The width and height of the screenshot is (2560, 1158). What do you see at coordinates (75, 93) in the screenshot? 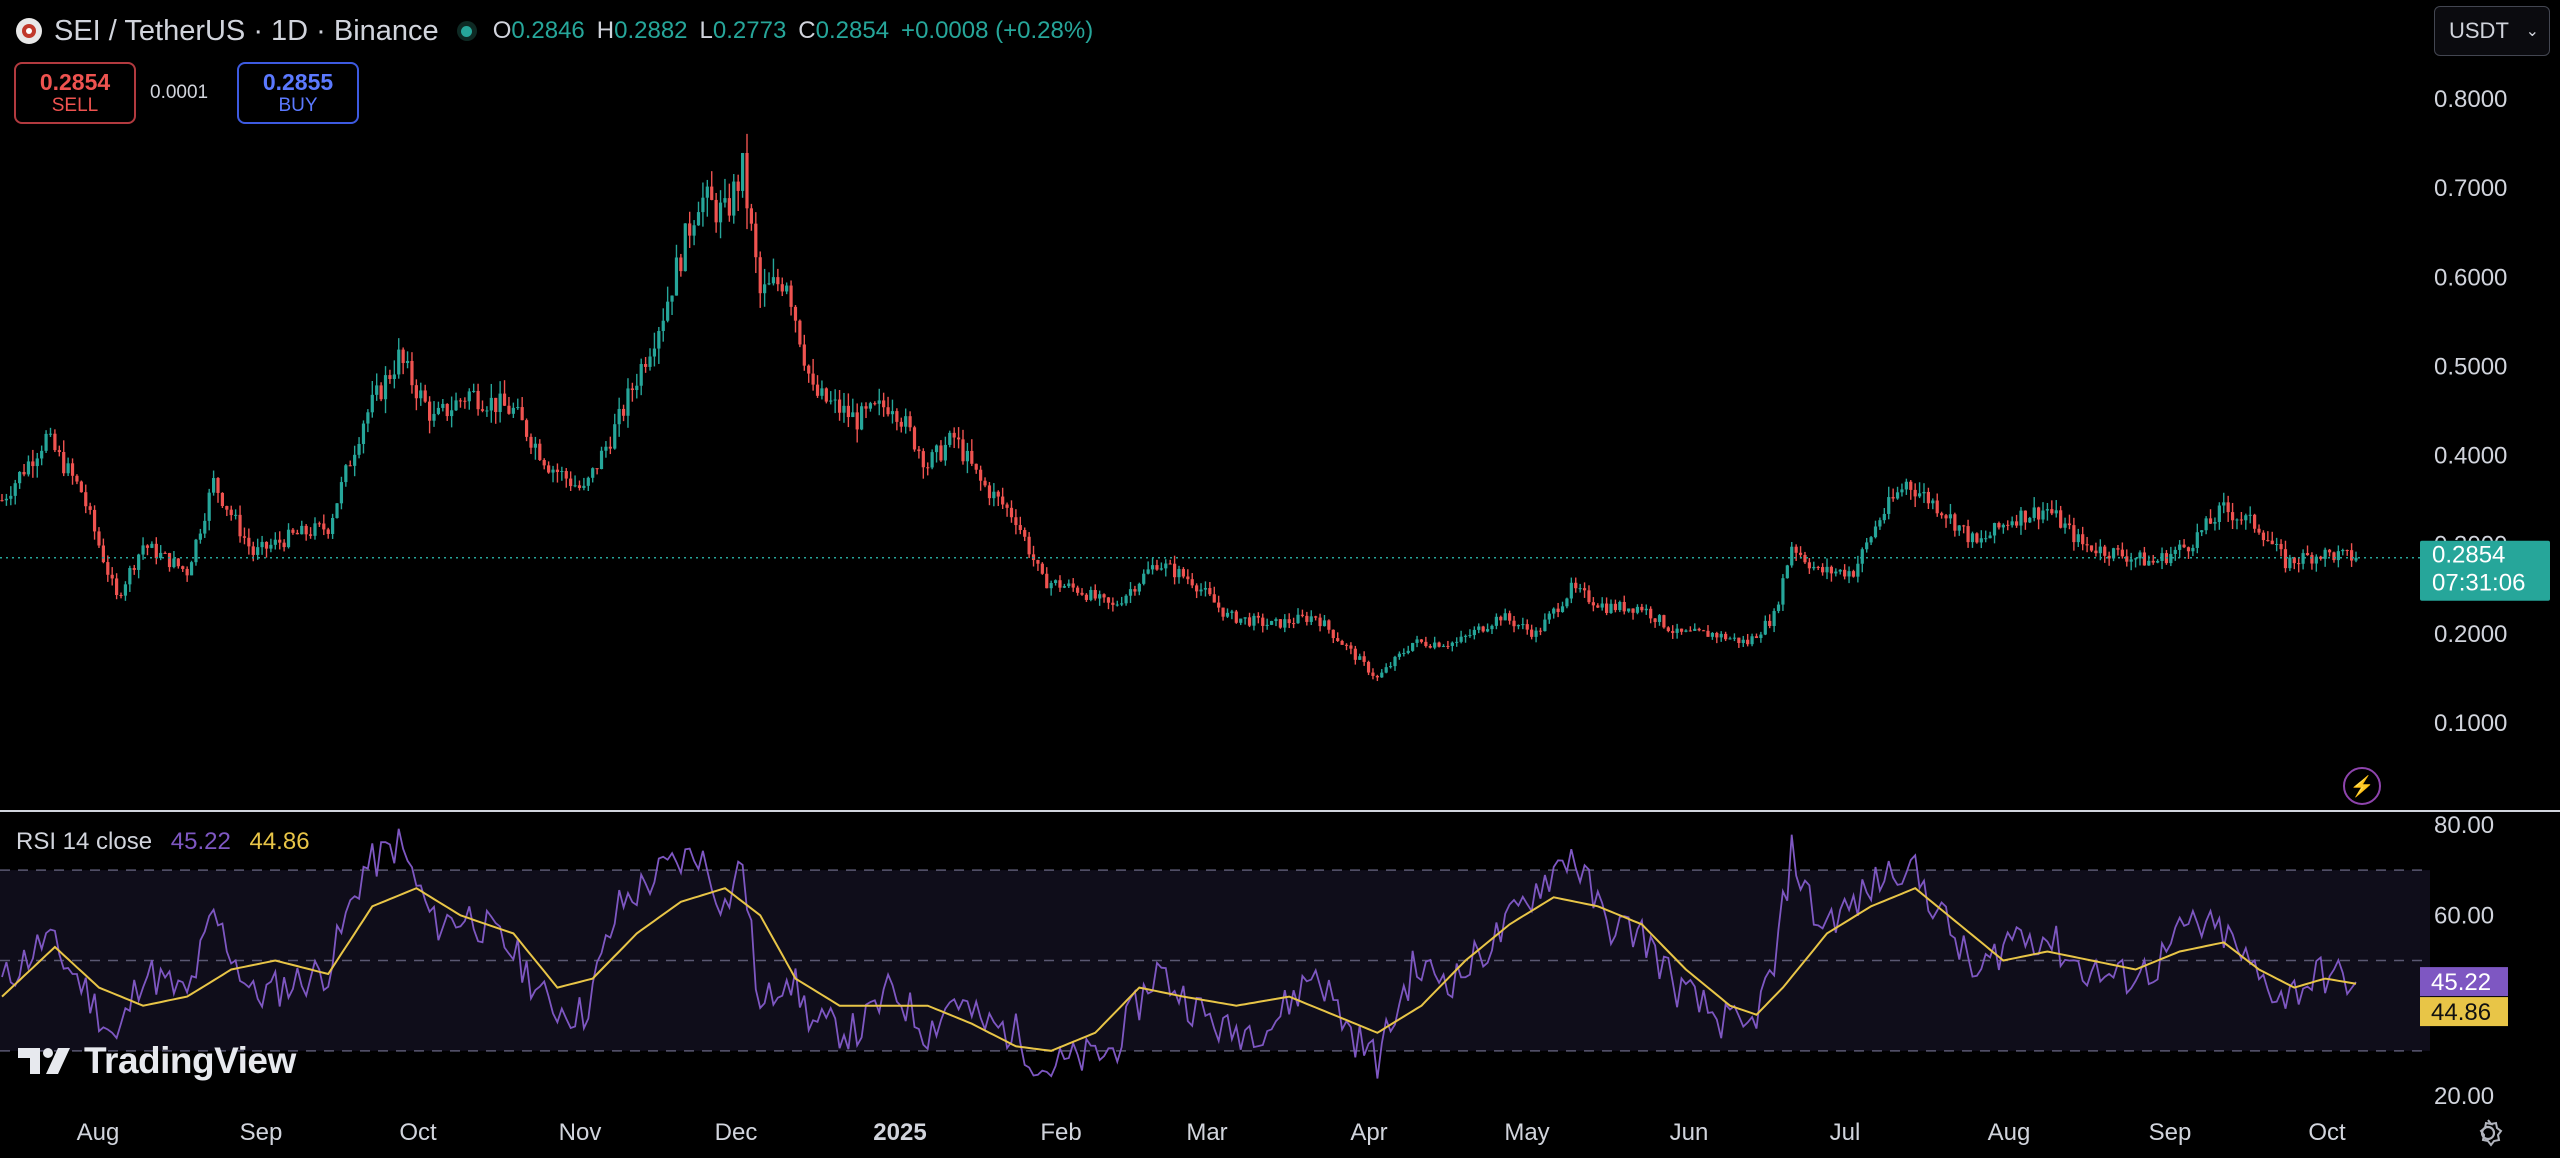
I see `sell-button: 0.2854 SELL` at bounding box center [75, 93].